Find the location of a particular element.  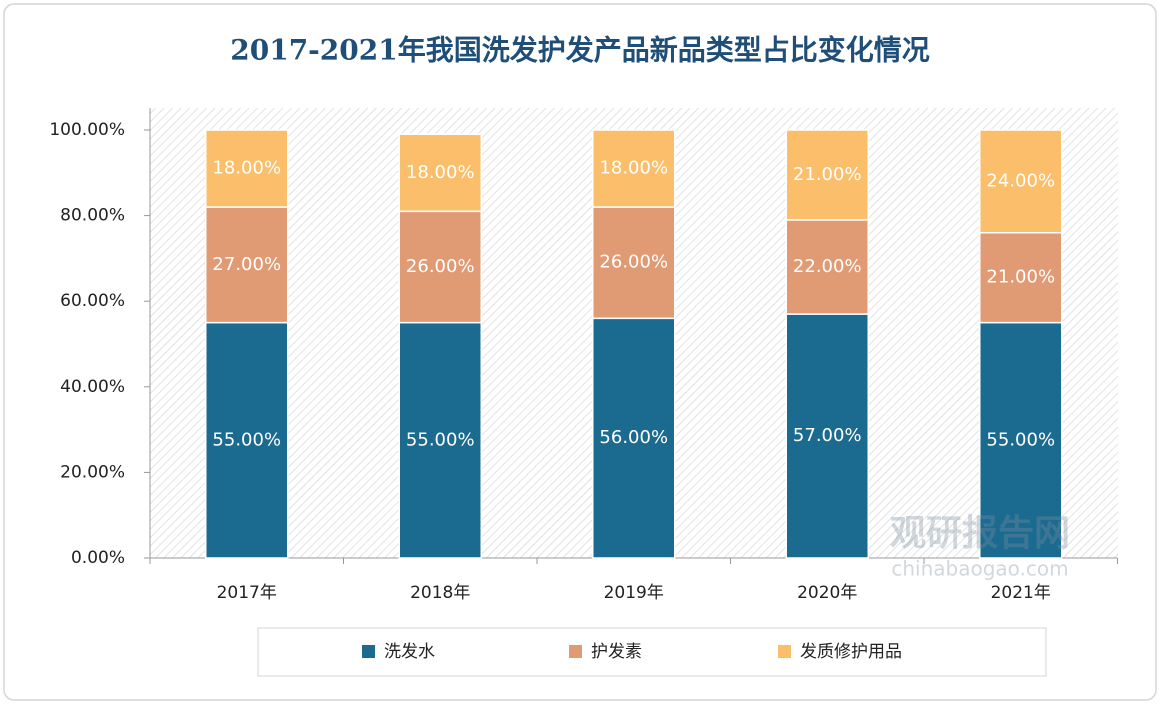

value-label: 22.00% is located at coordinates (827, 266).